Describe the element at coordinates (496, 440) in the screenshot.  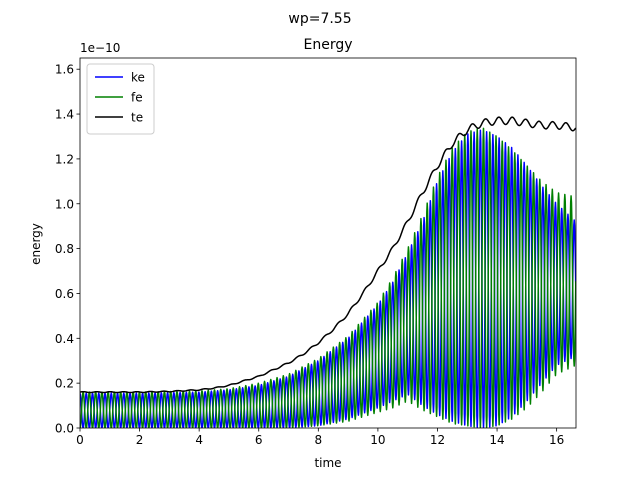
I see `x-tick-label: 14` at that location.